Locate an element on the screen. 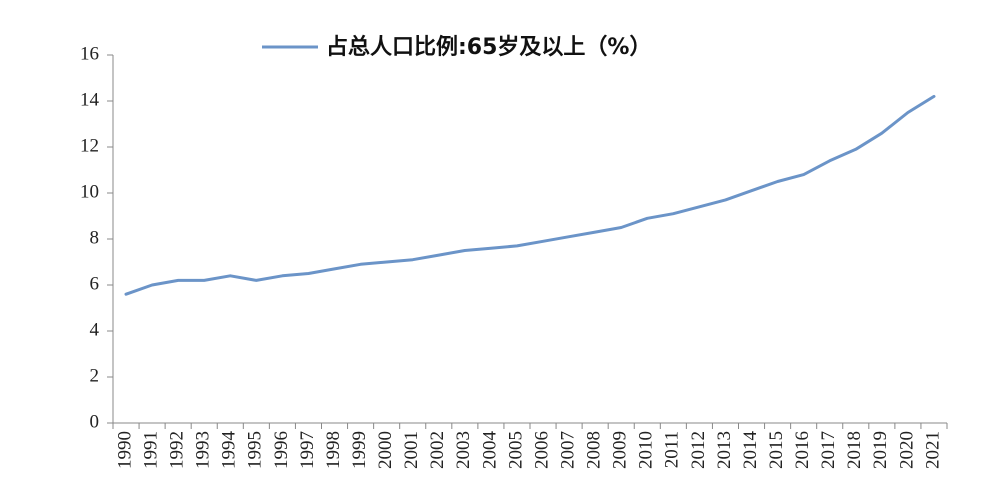  y-tick-label: 16 is located at coordinates (89, 53).